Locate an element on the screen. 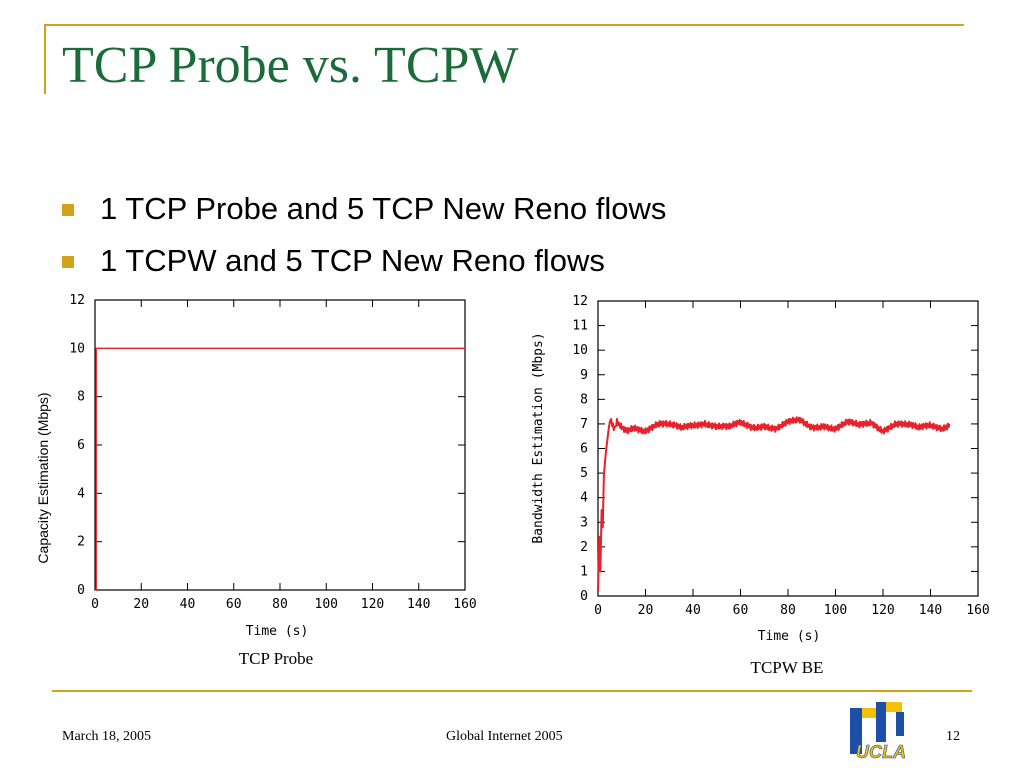  y-axis-label: Bandwidth Estimation (Mbps) is located at coordinates (538, 437).